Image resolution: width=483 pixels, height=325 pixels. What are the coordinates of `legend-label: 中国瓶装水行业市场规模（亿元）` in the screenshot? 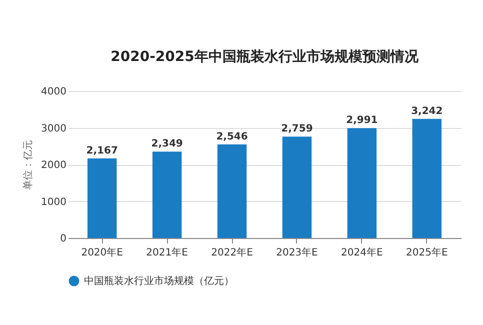 It's located at (159, 281).